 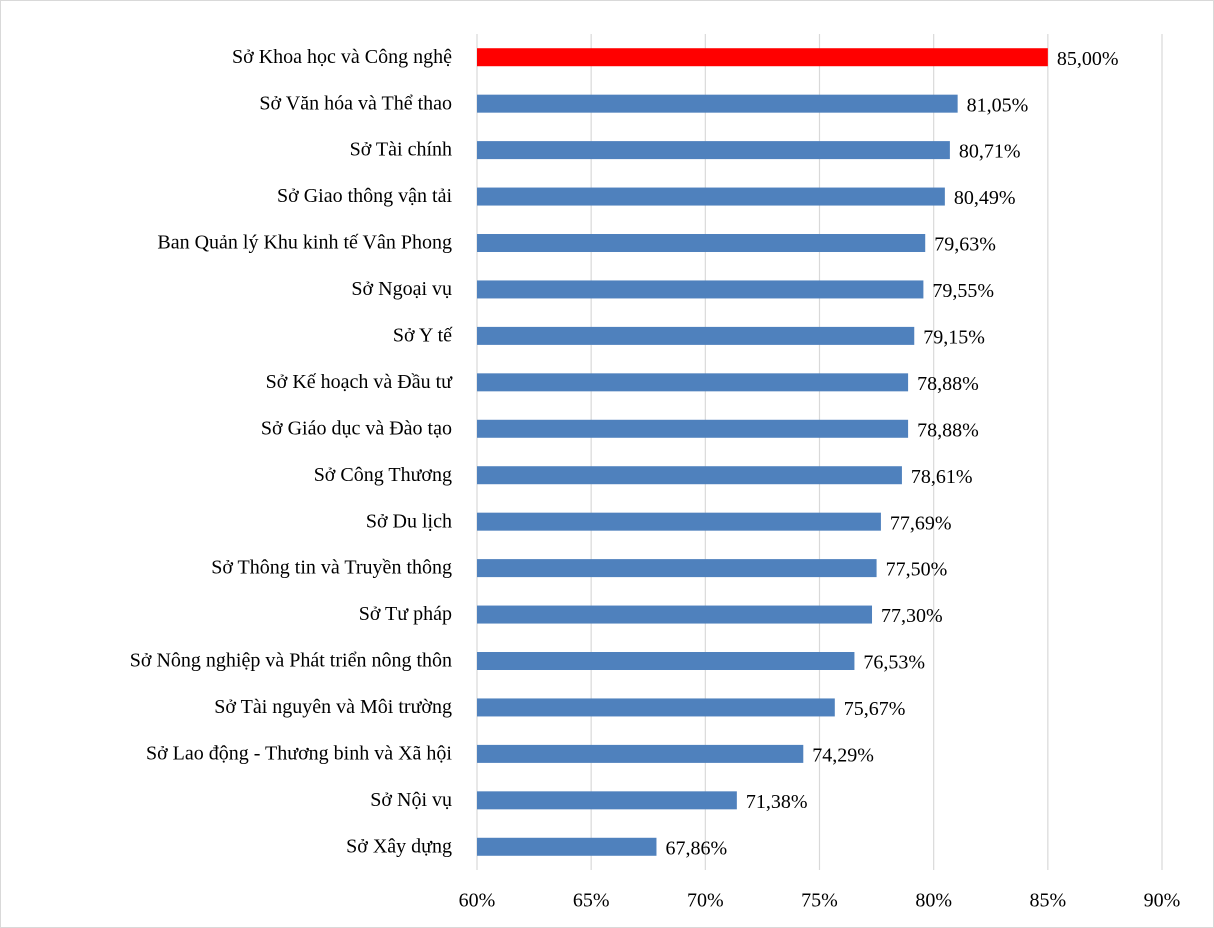 What do you see at coordinates (843, 755) in the screenshot?
I see `value-label: 74,29%` at bounding box center [843, 755].